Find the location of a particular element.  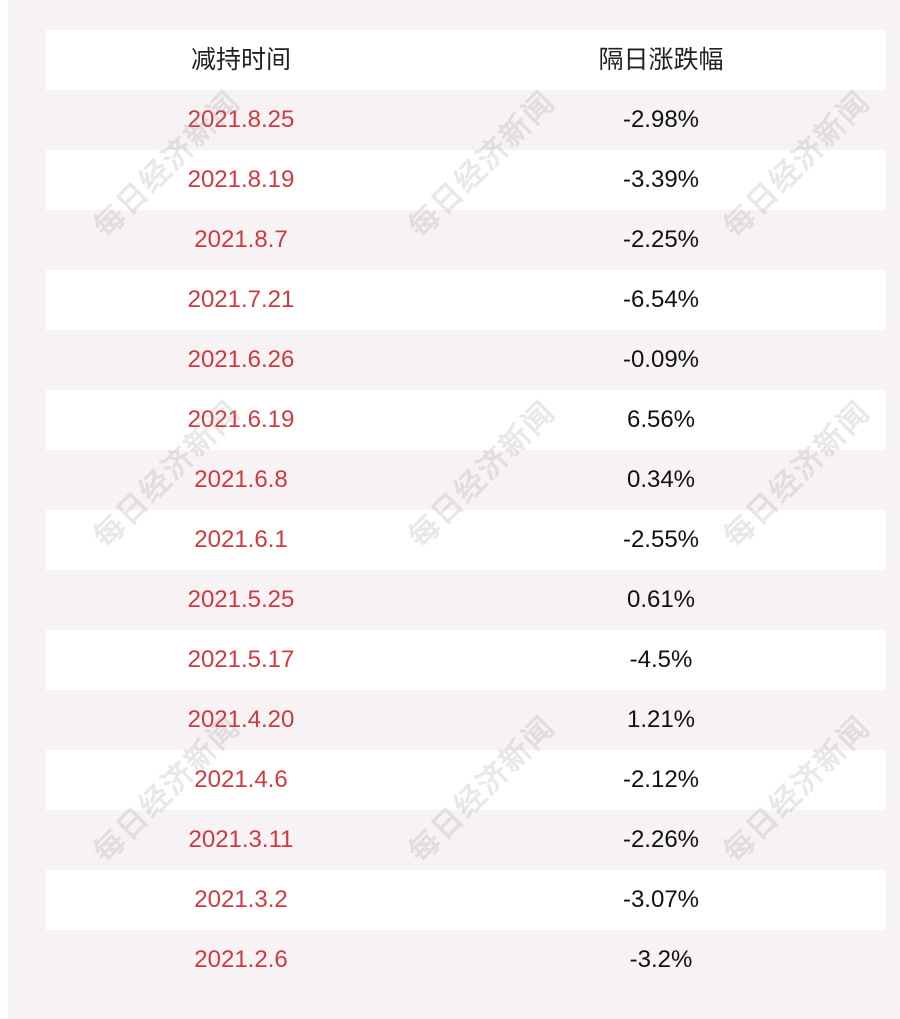

change-cell: 1.21% is located at coordinates (661, 719).